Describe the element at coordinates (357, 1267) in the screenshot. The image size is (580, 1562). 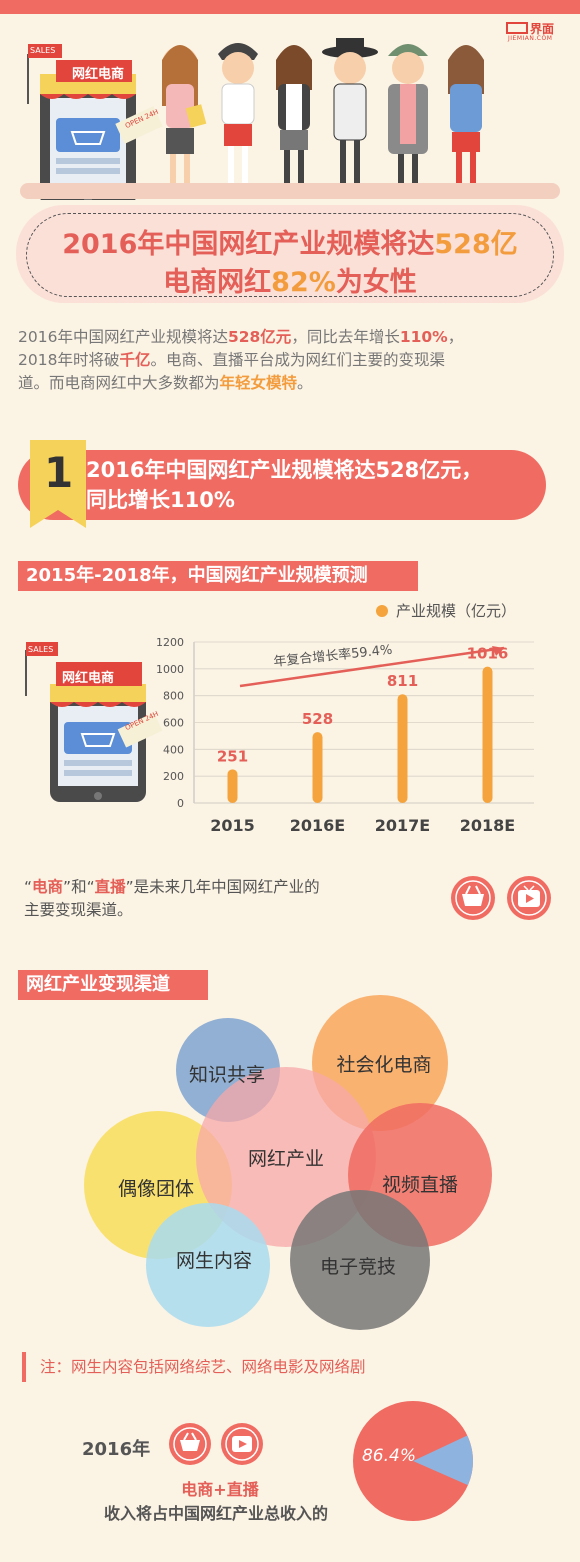
I see `venn-label-esports: 电子竞技` at that location.